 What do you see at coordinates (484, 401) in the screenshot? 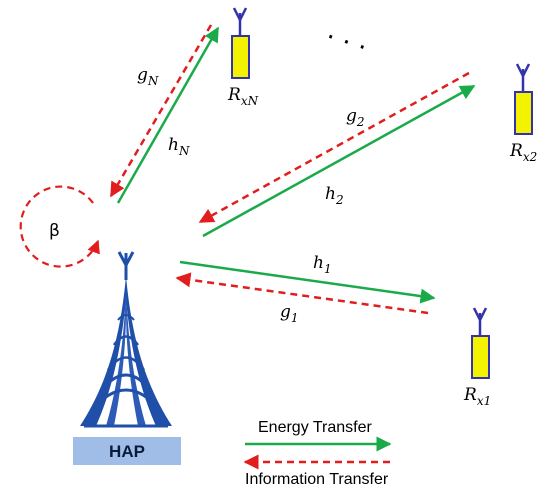
I see `receiver-1-sub: x1` at bounding box center [484, 401].